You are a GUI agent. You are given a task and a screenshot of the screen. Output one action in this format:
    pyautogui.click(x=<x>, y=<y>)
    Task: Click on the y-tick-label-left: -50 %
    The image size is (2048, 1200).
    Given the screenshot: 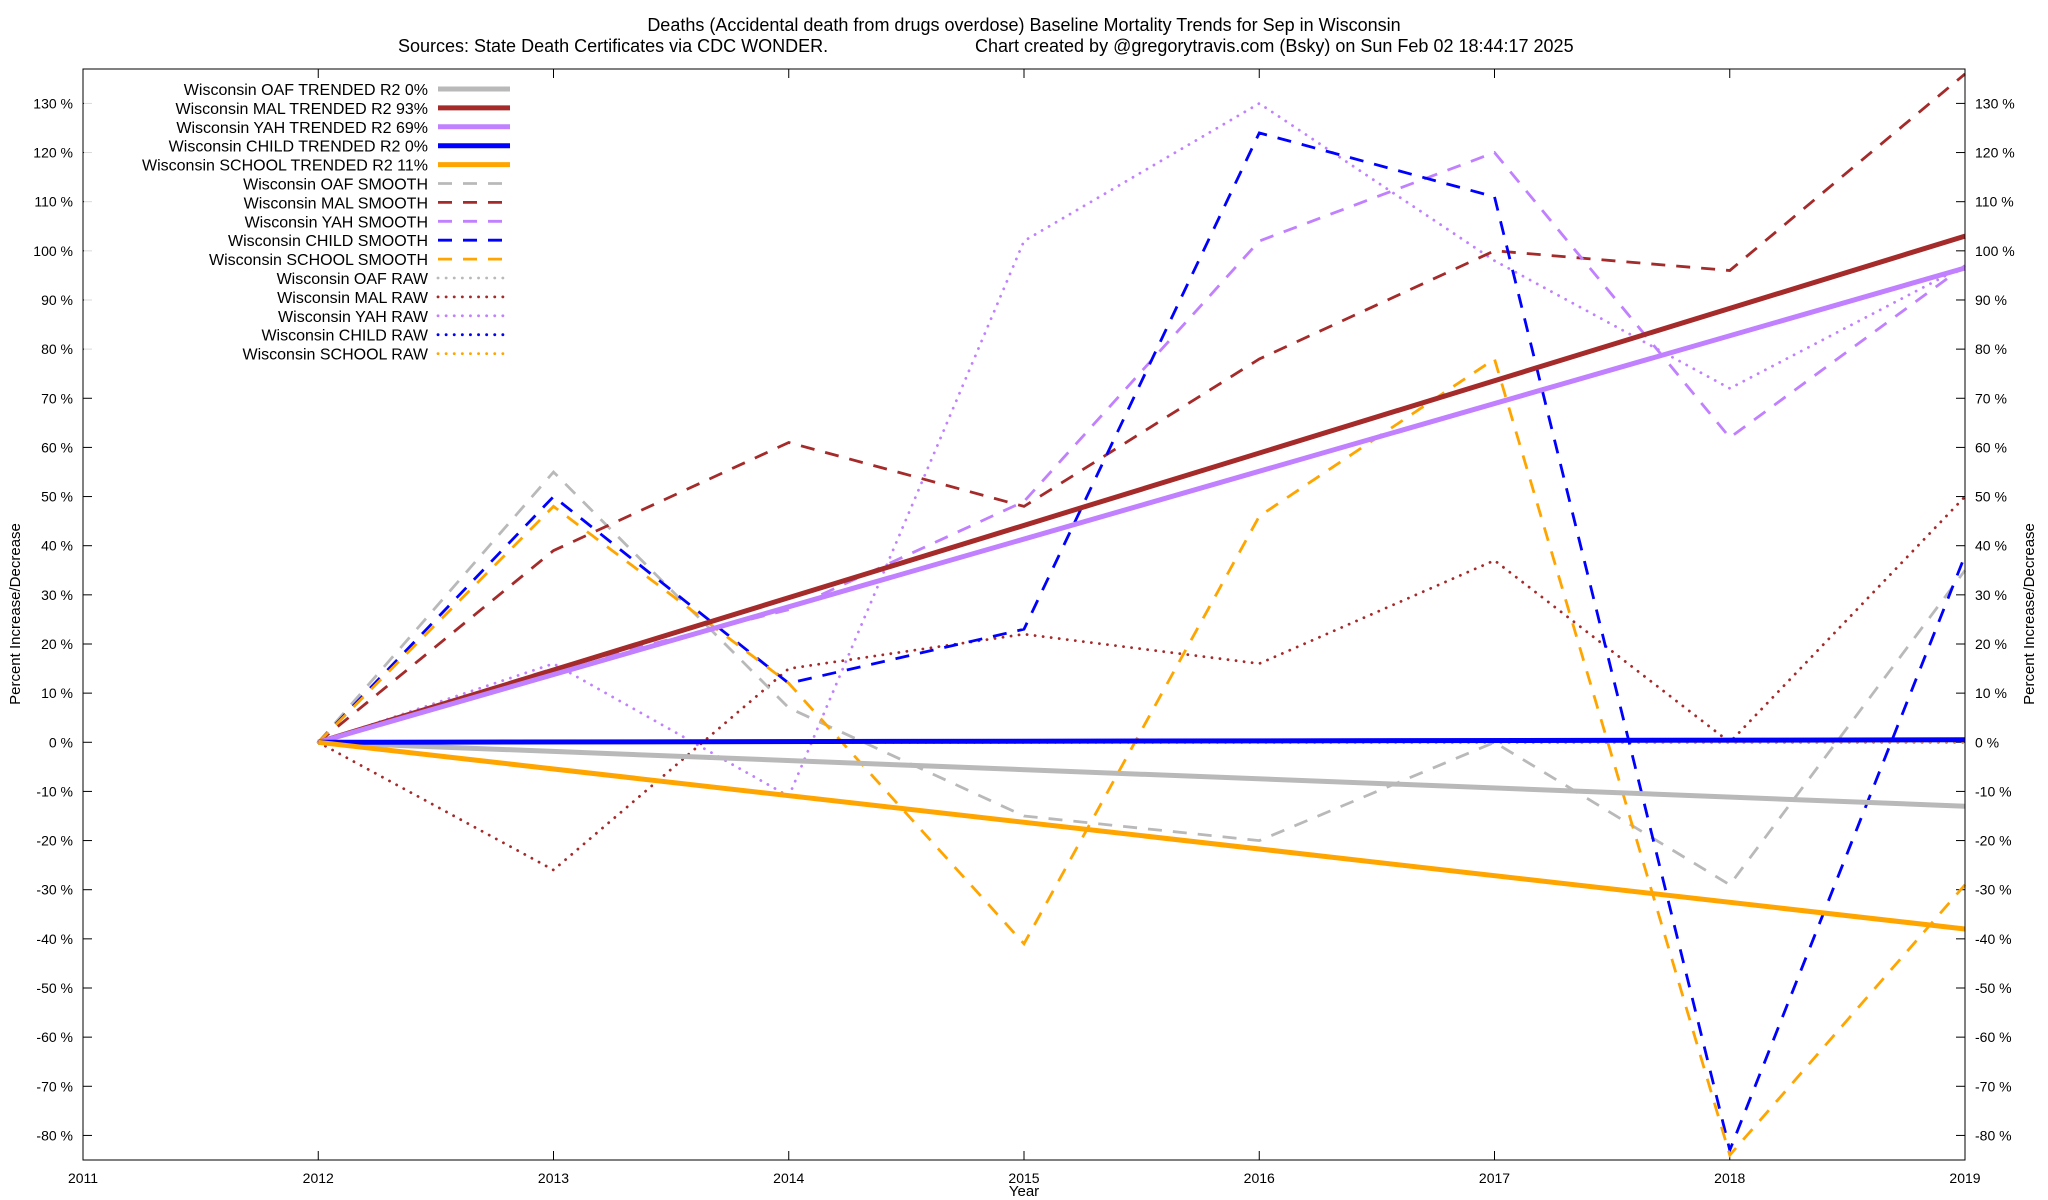 What is the action you would take?
    pyautogui.click(x=54, y=988)
    